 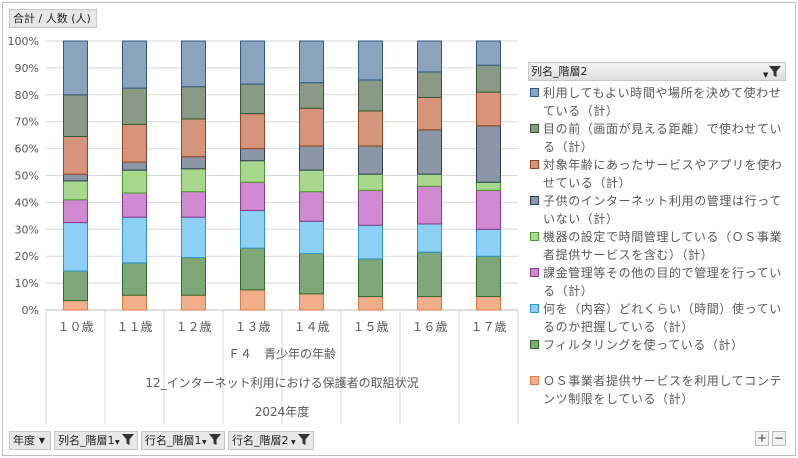 I want to click on legend-item: 目の前（画面が見える距離）で使わせている（計）, so click(x=659, y=138).